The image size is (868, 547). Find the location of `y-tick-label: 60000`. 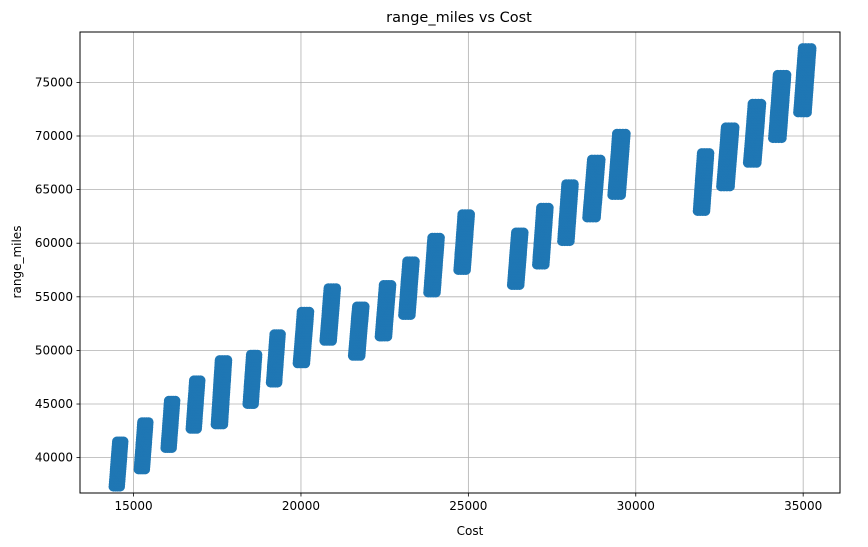

y-tick-label: 60000 is located at coordinates (54, 243).